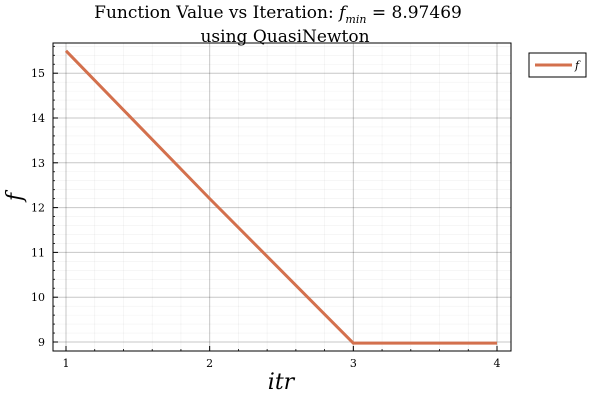  Describe the element at coordinates (282, 363) in the screenshot. I see `x-axis-tick-labels: 1 2 3 4` at that location.